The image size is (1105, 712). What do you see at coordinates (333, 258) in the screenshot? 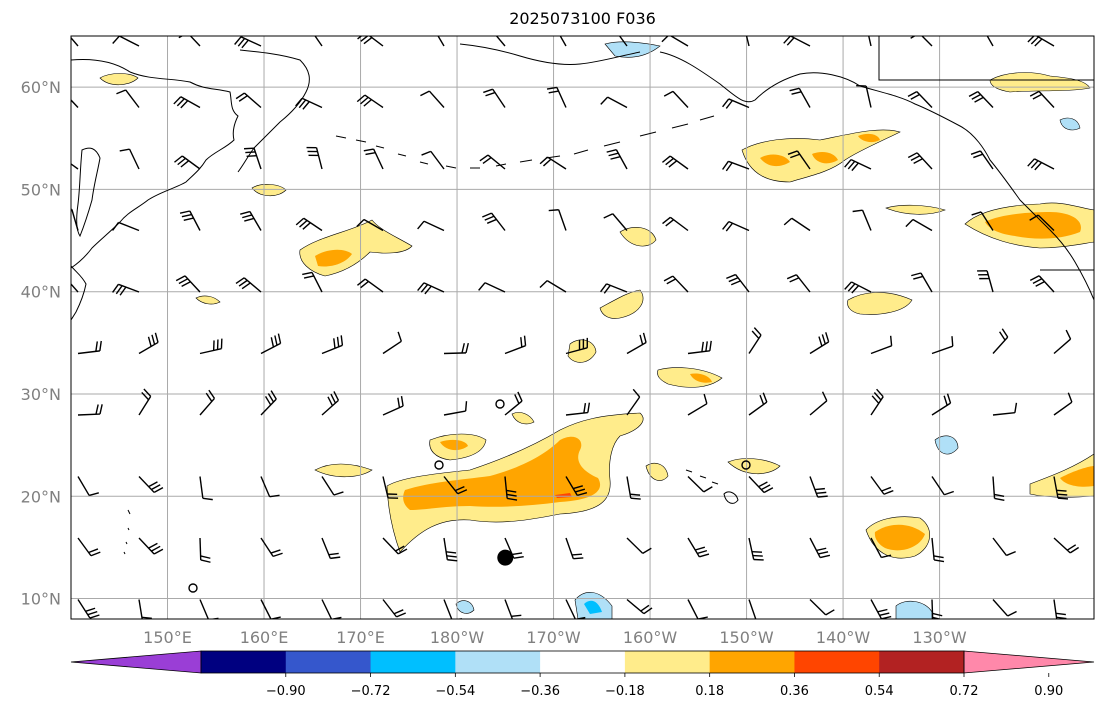
I see `contour-orange-nw` at bounding box center [333, 258].